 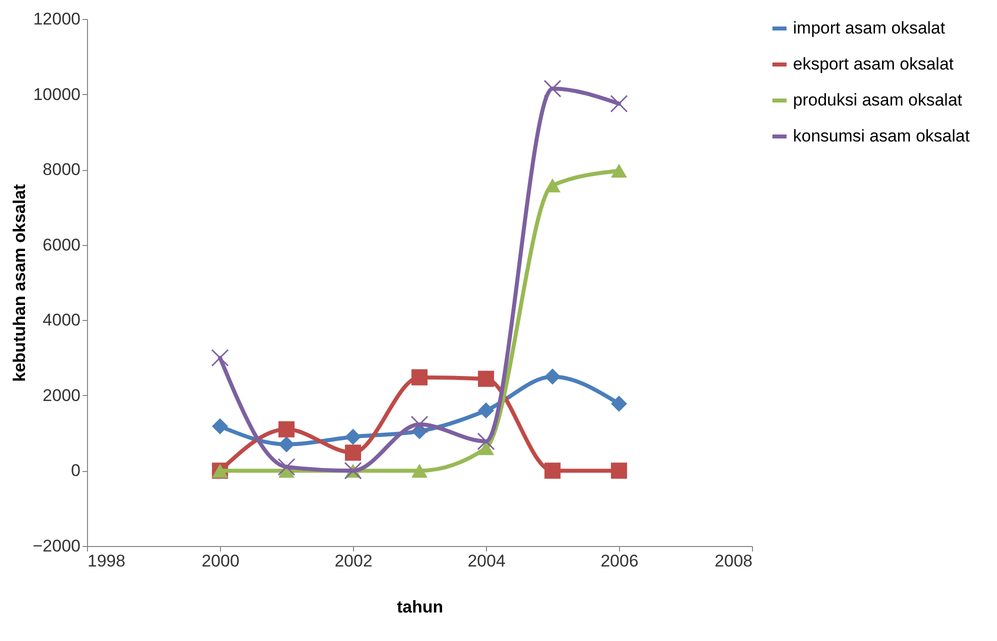 What do you see at coordinates (733, 561) in the screenshot?
I see `x-tick-label: 2008` at bounding box center [733, 561].